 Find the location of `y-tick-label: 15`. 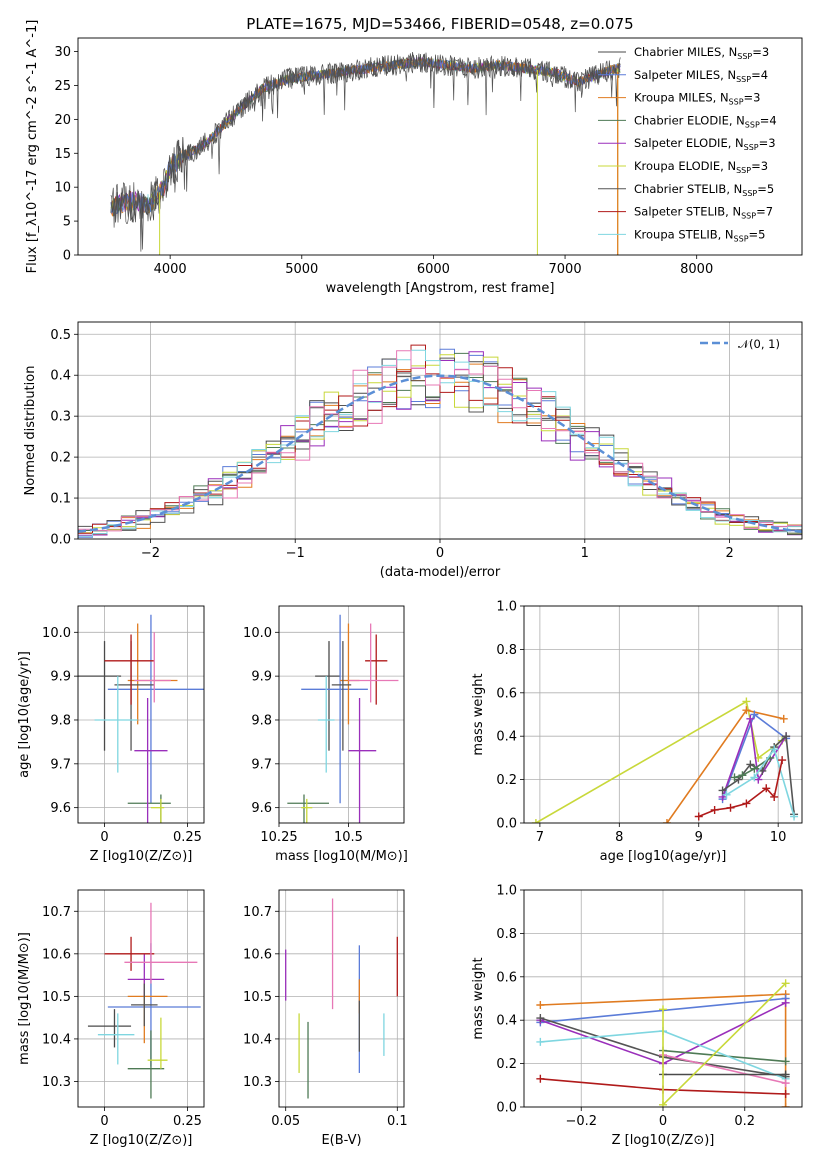

y-tick-label: 15 is located at coordinates (62, 154).